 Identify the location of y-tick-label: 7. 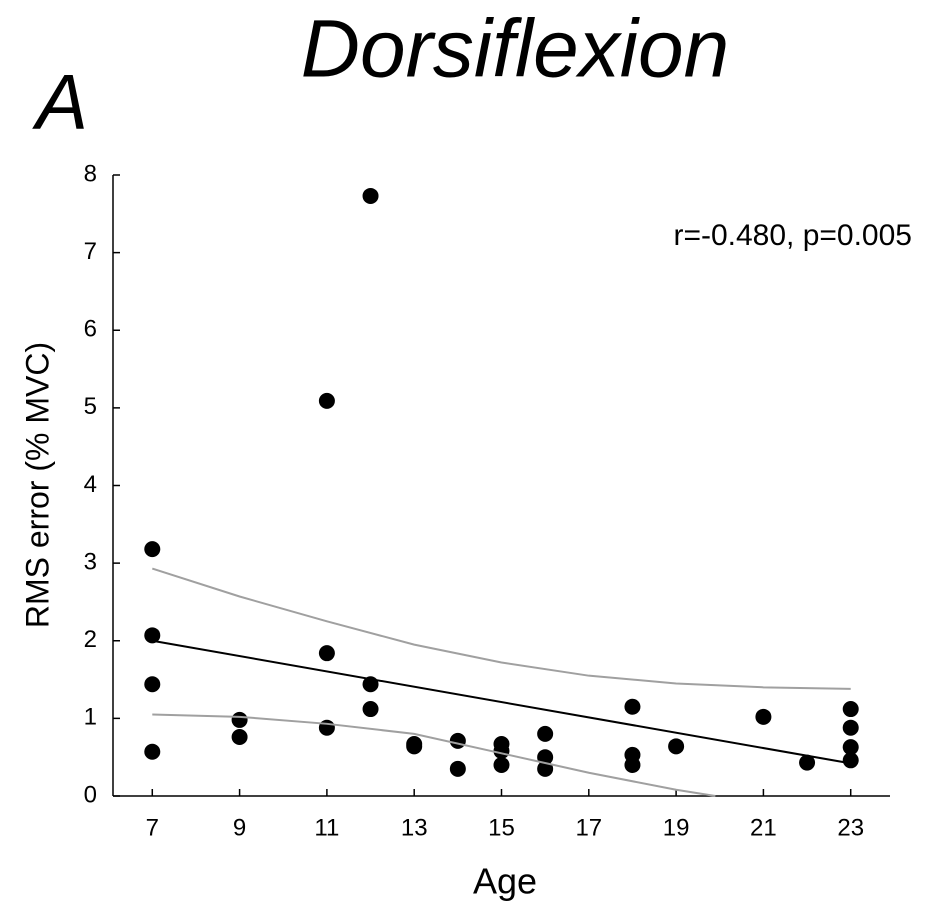
(90, 251).